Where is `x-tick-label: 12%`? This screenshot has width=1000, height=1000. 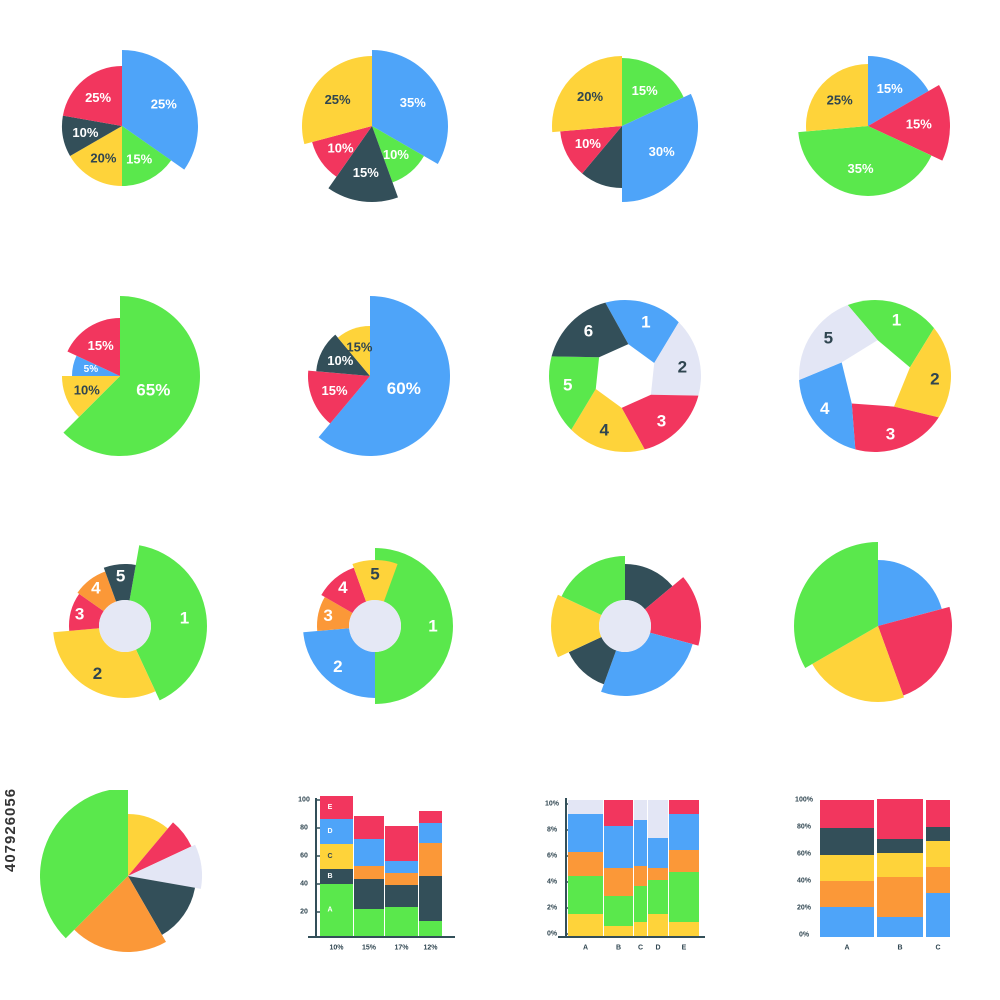
x-tick-label: 12% is located at coordinates (430, 948).